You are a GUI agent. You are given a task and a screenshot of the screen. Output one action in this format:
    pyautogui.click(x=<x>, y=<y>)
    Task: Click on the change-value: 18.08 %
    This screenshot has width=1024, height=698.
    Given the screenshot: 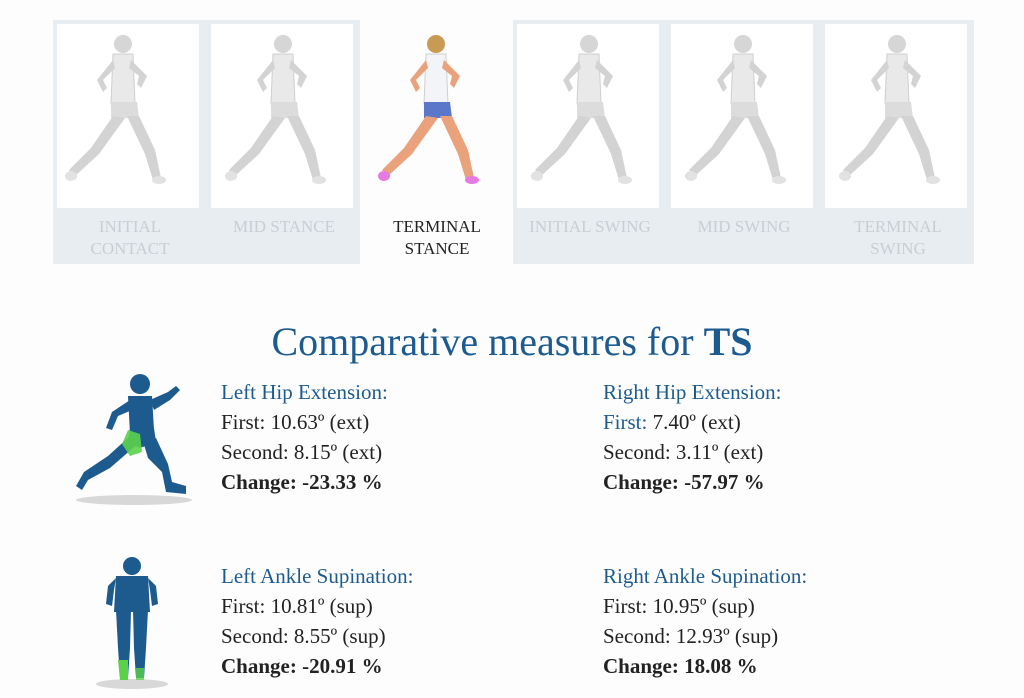 What is the action you would take?
    pyautogui.click(x=721, y=666)
    